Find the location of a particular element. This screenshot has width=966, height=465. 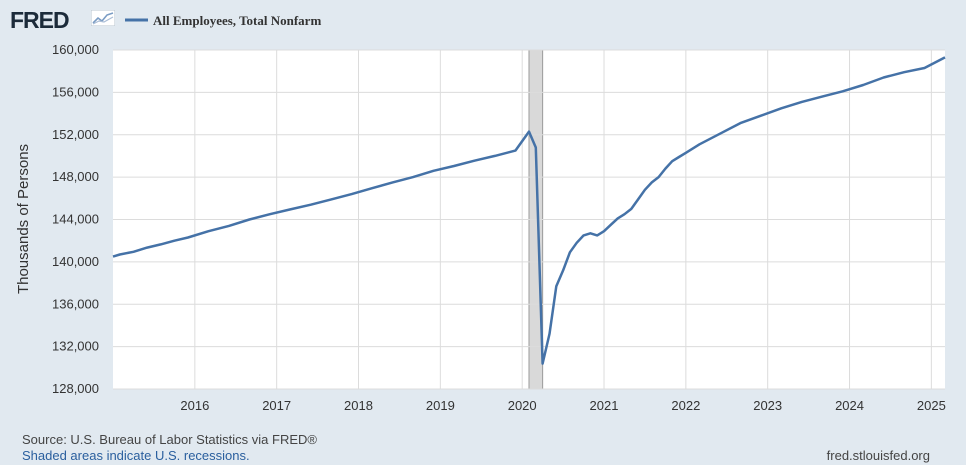

x-tick-label: 2021 is located at coordinates (604, 405).